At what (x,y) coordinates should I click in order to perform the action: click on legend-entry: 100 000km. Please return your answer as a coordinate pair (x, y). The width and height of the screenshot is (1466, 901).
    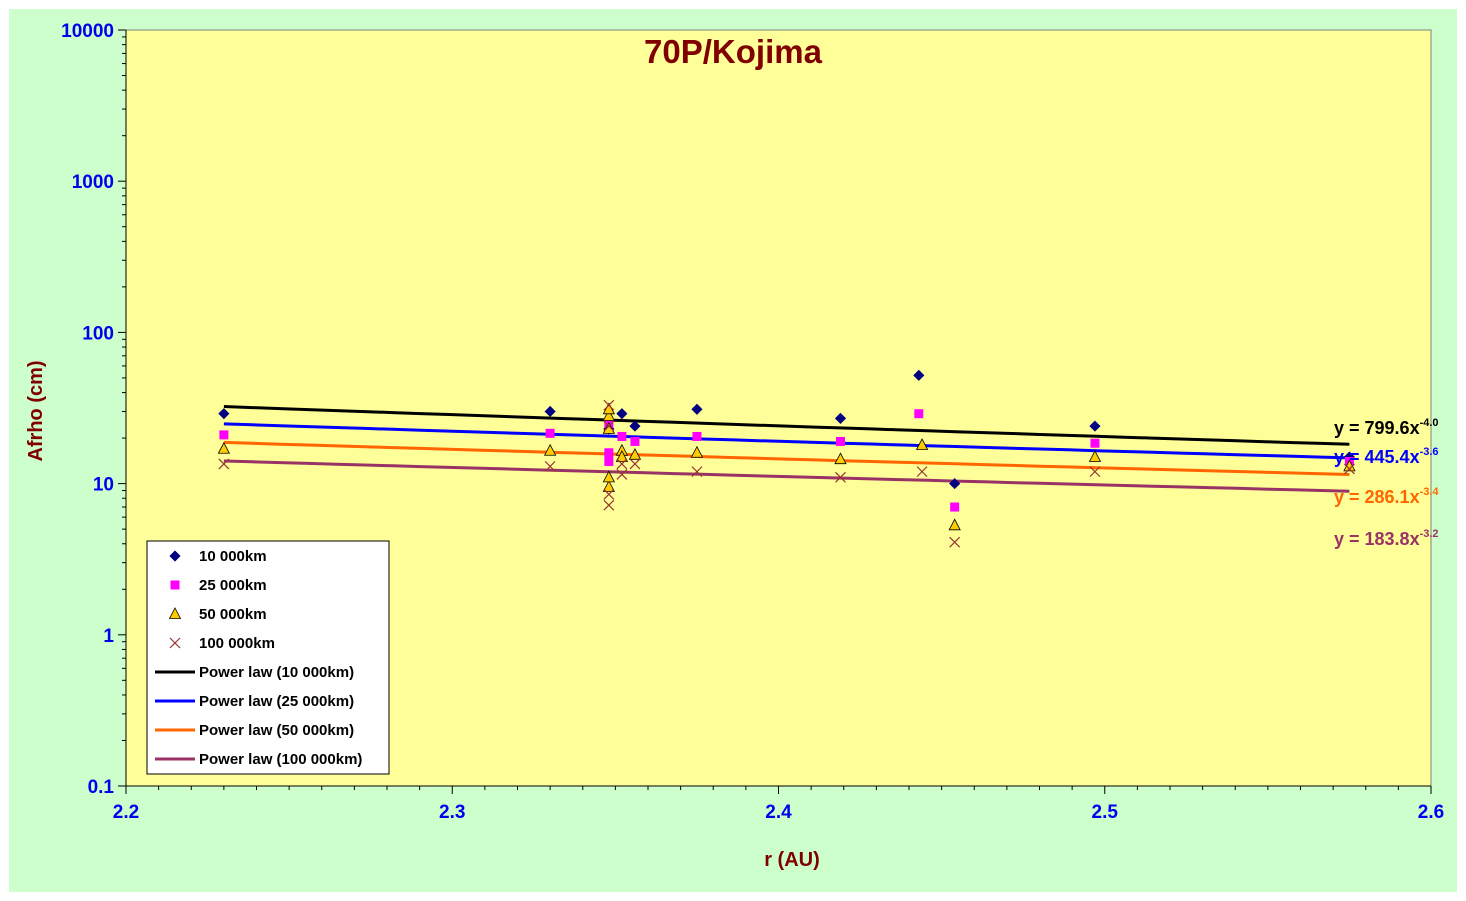
    Looking at the image, I should click on (237, 643).